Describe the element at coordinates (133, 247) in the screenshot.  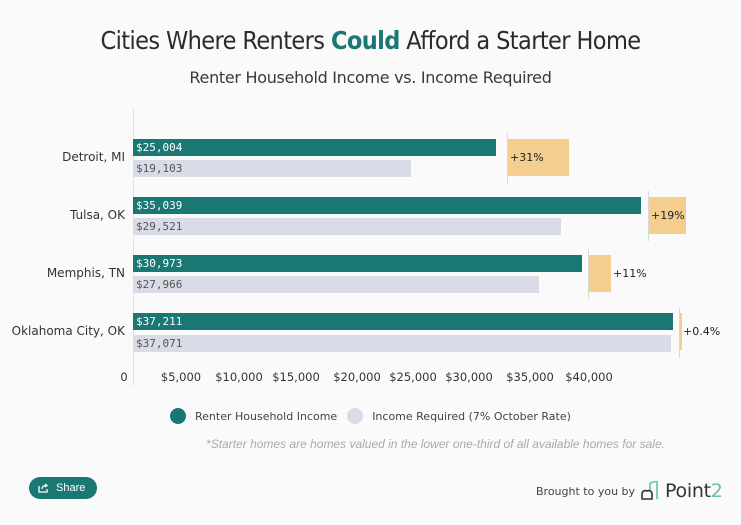
I see `y-axis-line` at that location.